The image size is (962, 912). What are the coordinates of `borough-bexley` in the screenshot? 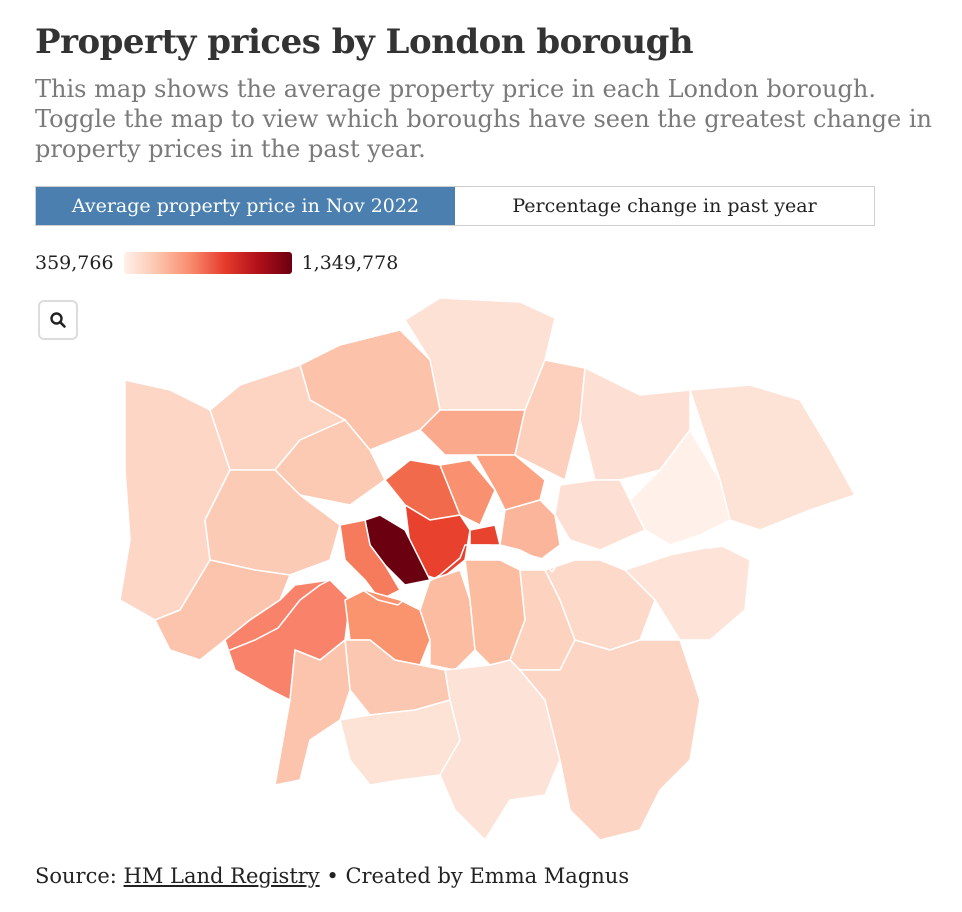 It's located at (687, 592).